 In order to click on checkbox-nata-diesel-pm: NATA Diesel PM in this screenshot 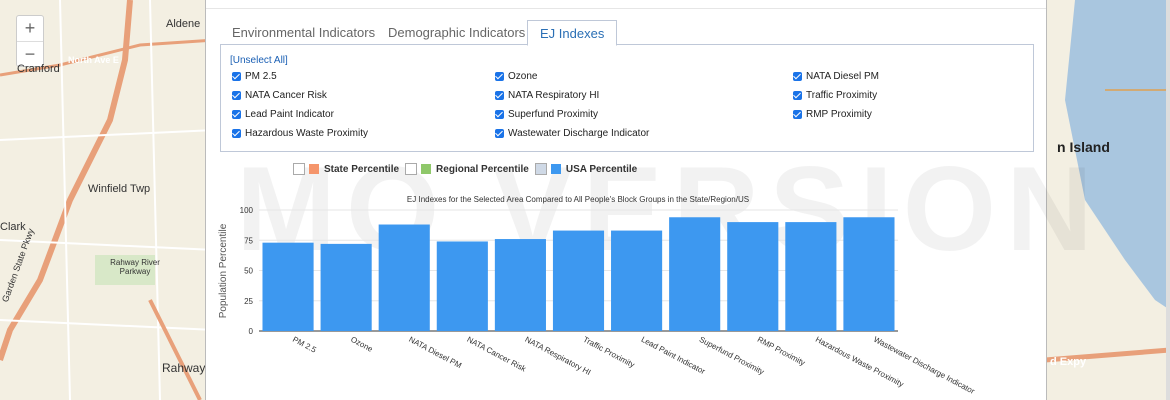, I will do `click(836, 76)`.